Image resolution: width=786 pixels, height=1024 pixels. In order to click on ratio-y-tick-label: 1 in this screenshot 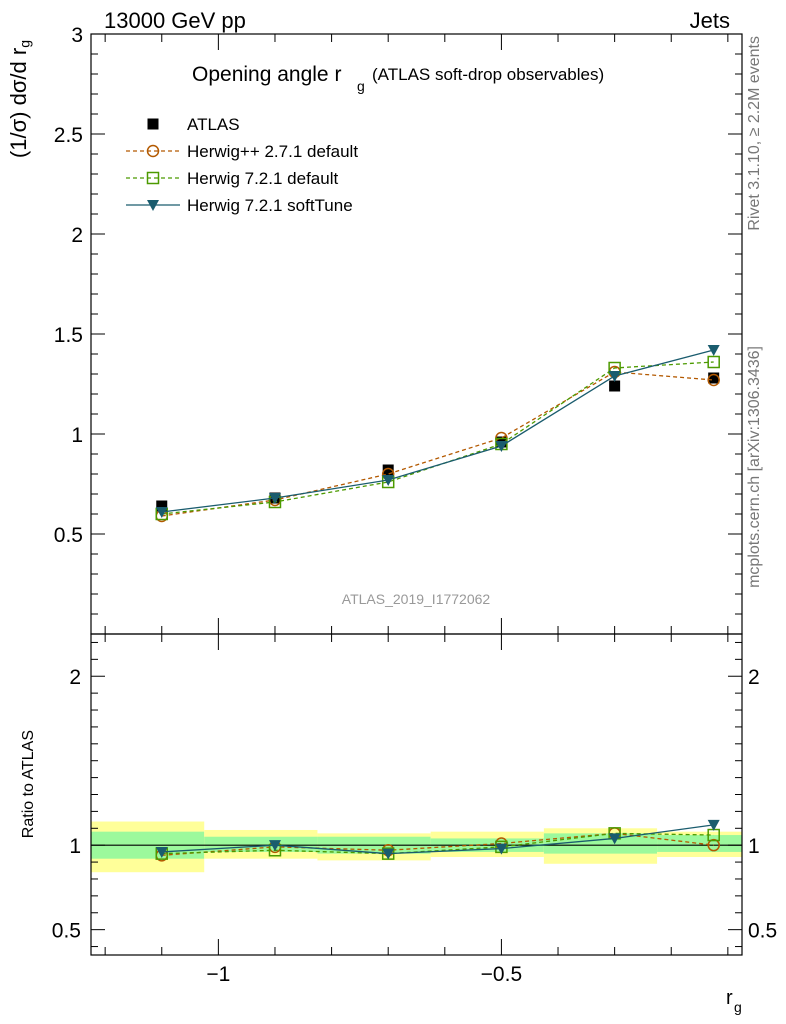, I will do `click(75, 846)`.